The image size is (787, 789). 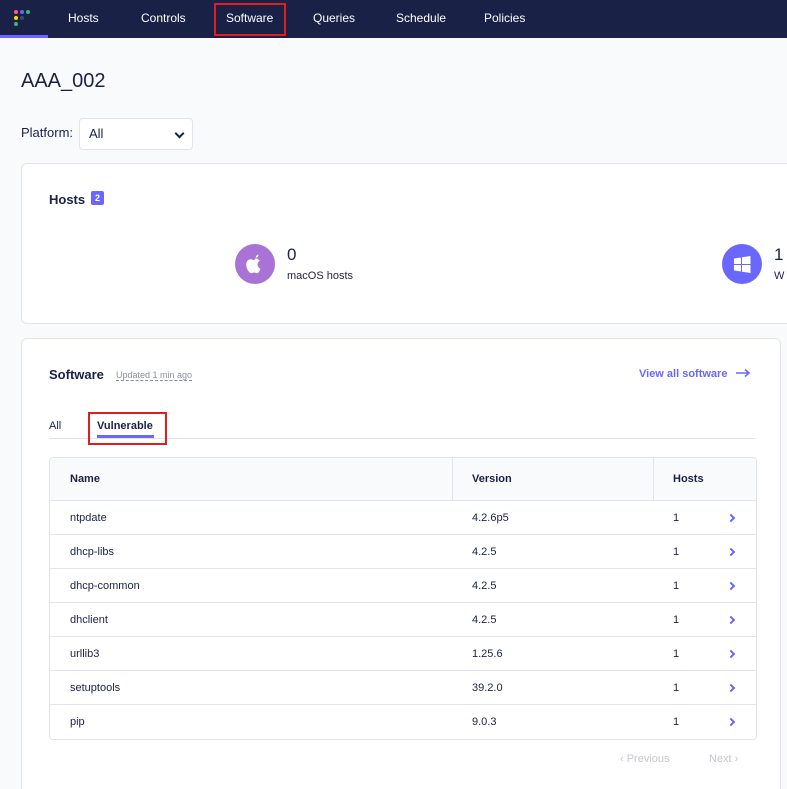 What do you see at coordinates (742, 264) in the screenshot?
I see `windows-icon` at bounding box center [742, 264].